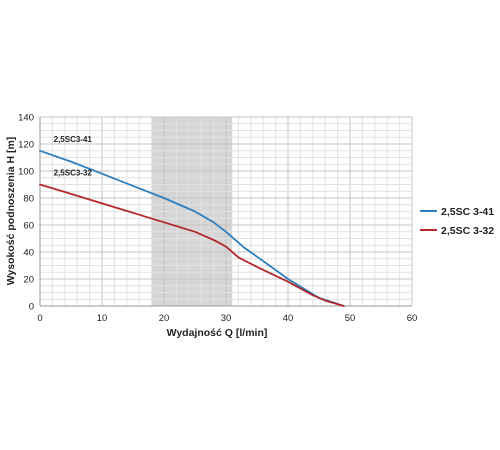  I want to click on series-curve-label: 2,5SC3-32, so click(73, 173).